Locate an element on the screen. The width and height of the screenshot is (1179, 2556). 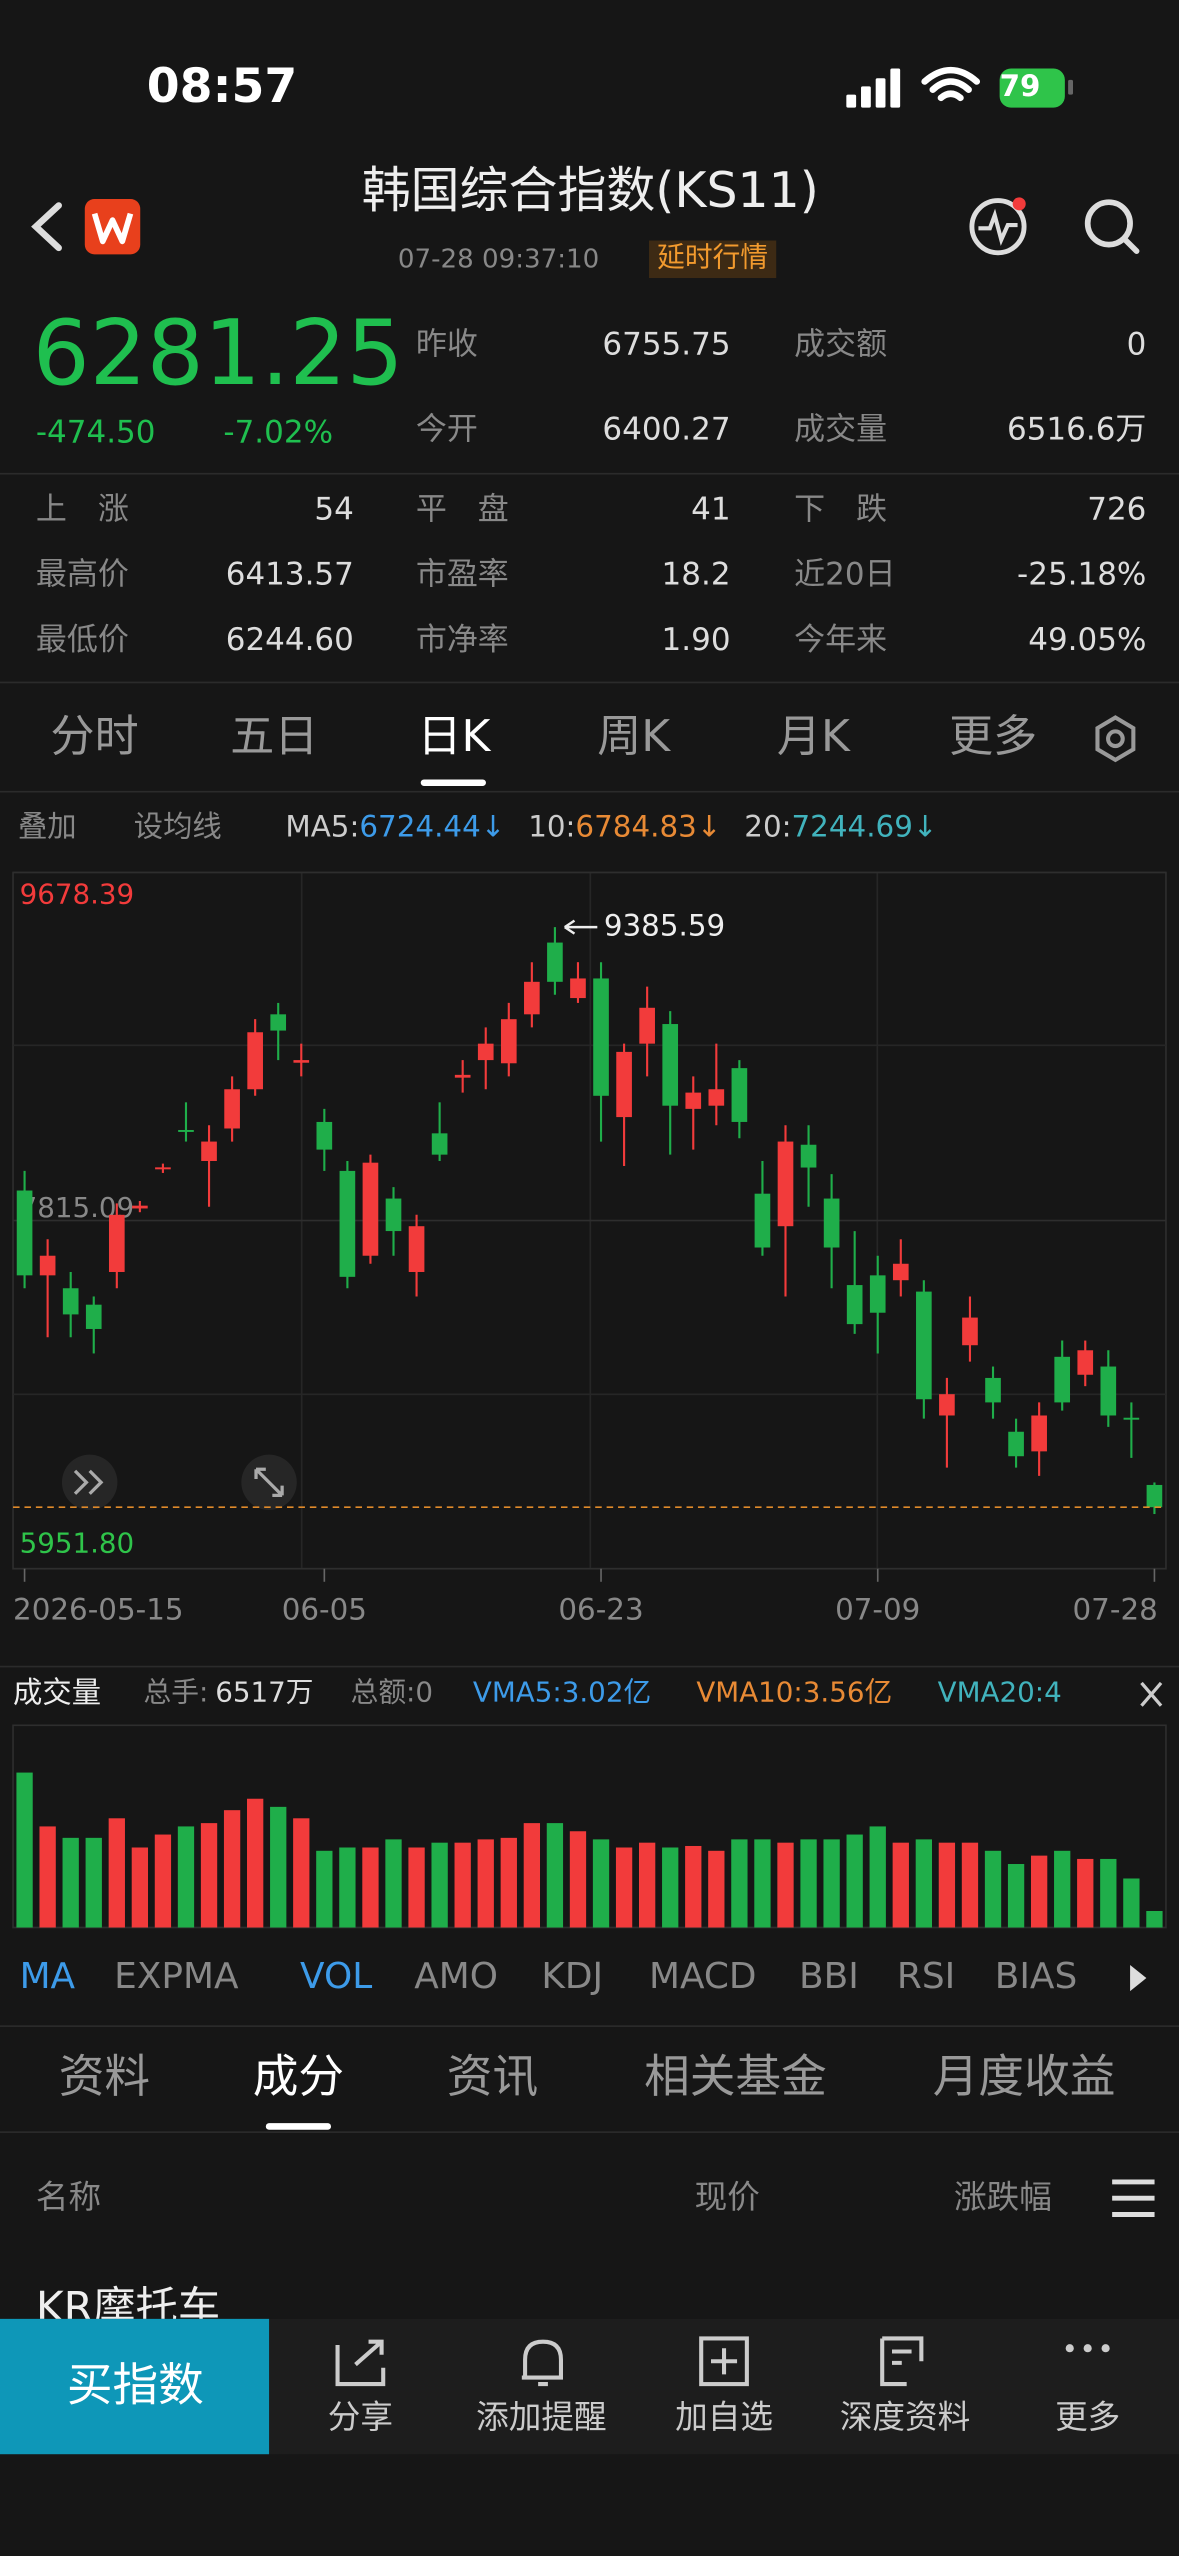
bottom-item: 更多 is located at coordinates (1088, 2417).